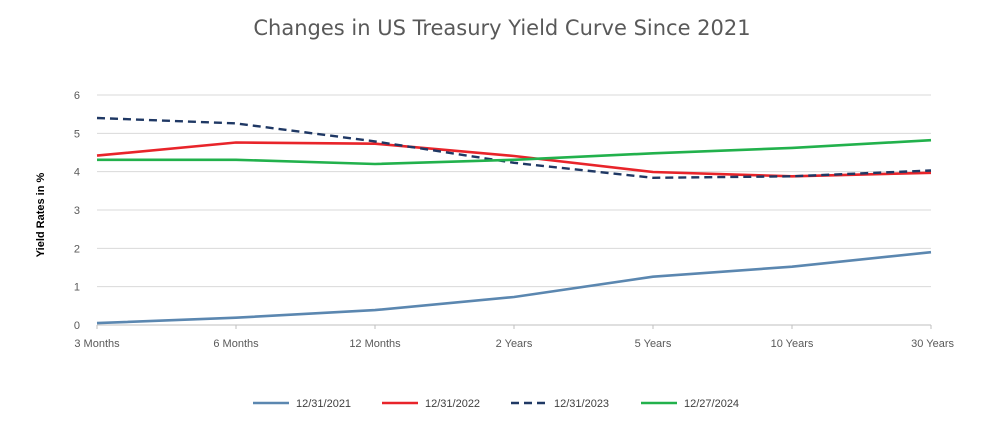  Describe the element at coordinates (77, 134) in the screenshot. I see `y-tick-label: 5` at that location.